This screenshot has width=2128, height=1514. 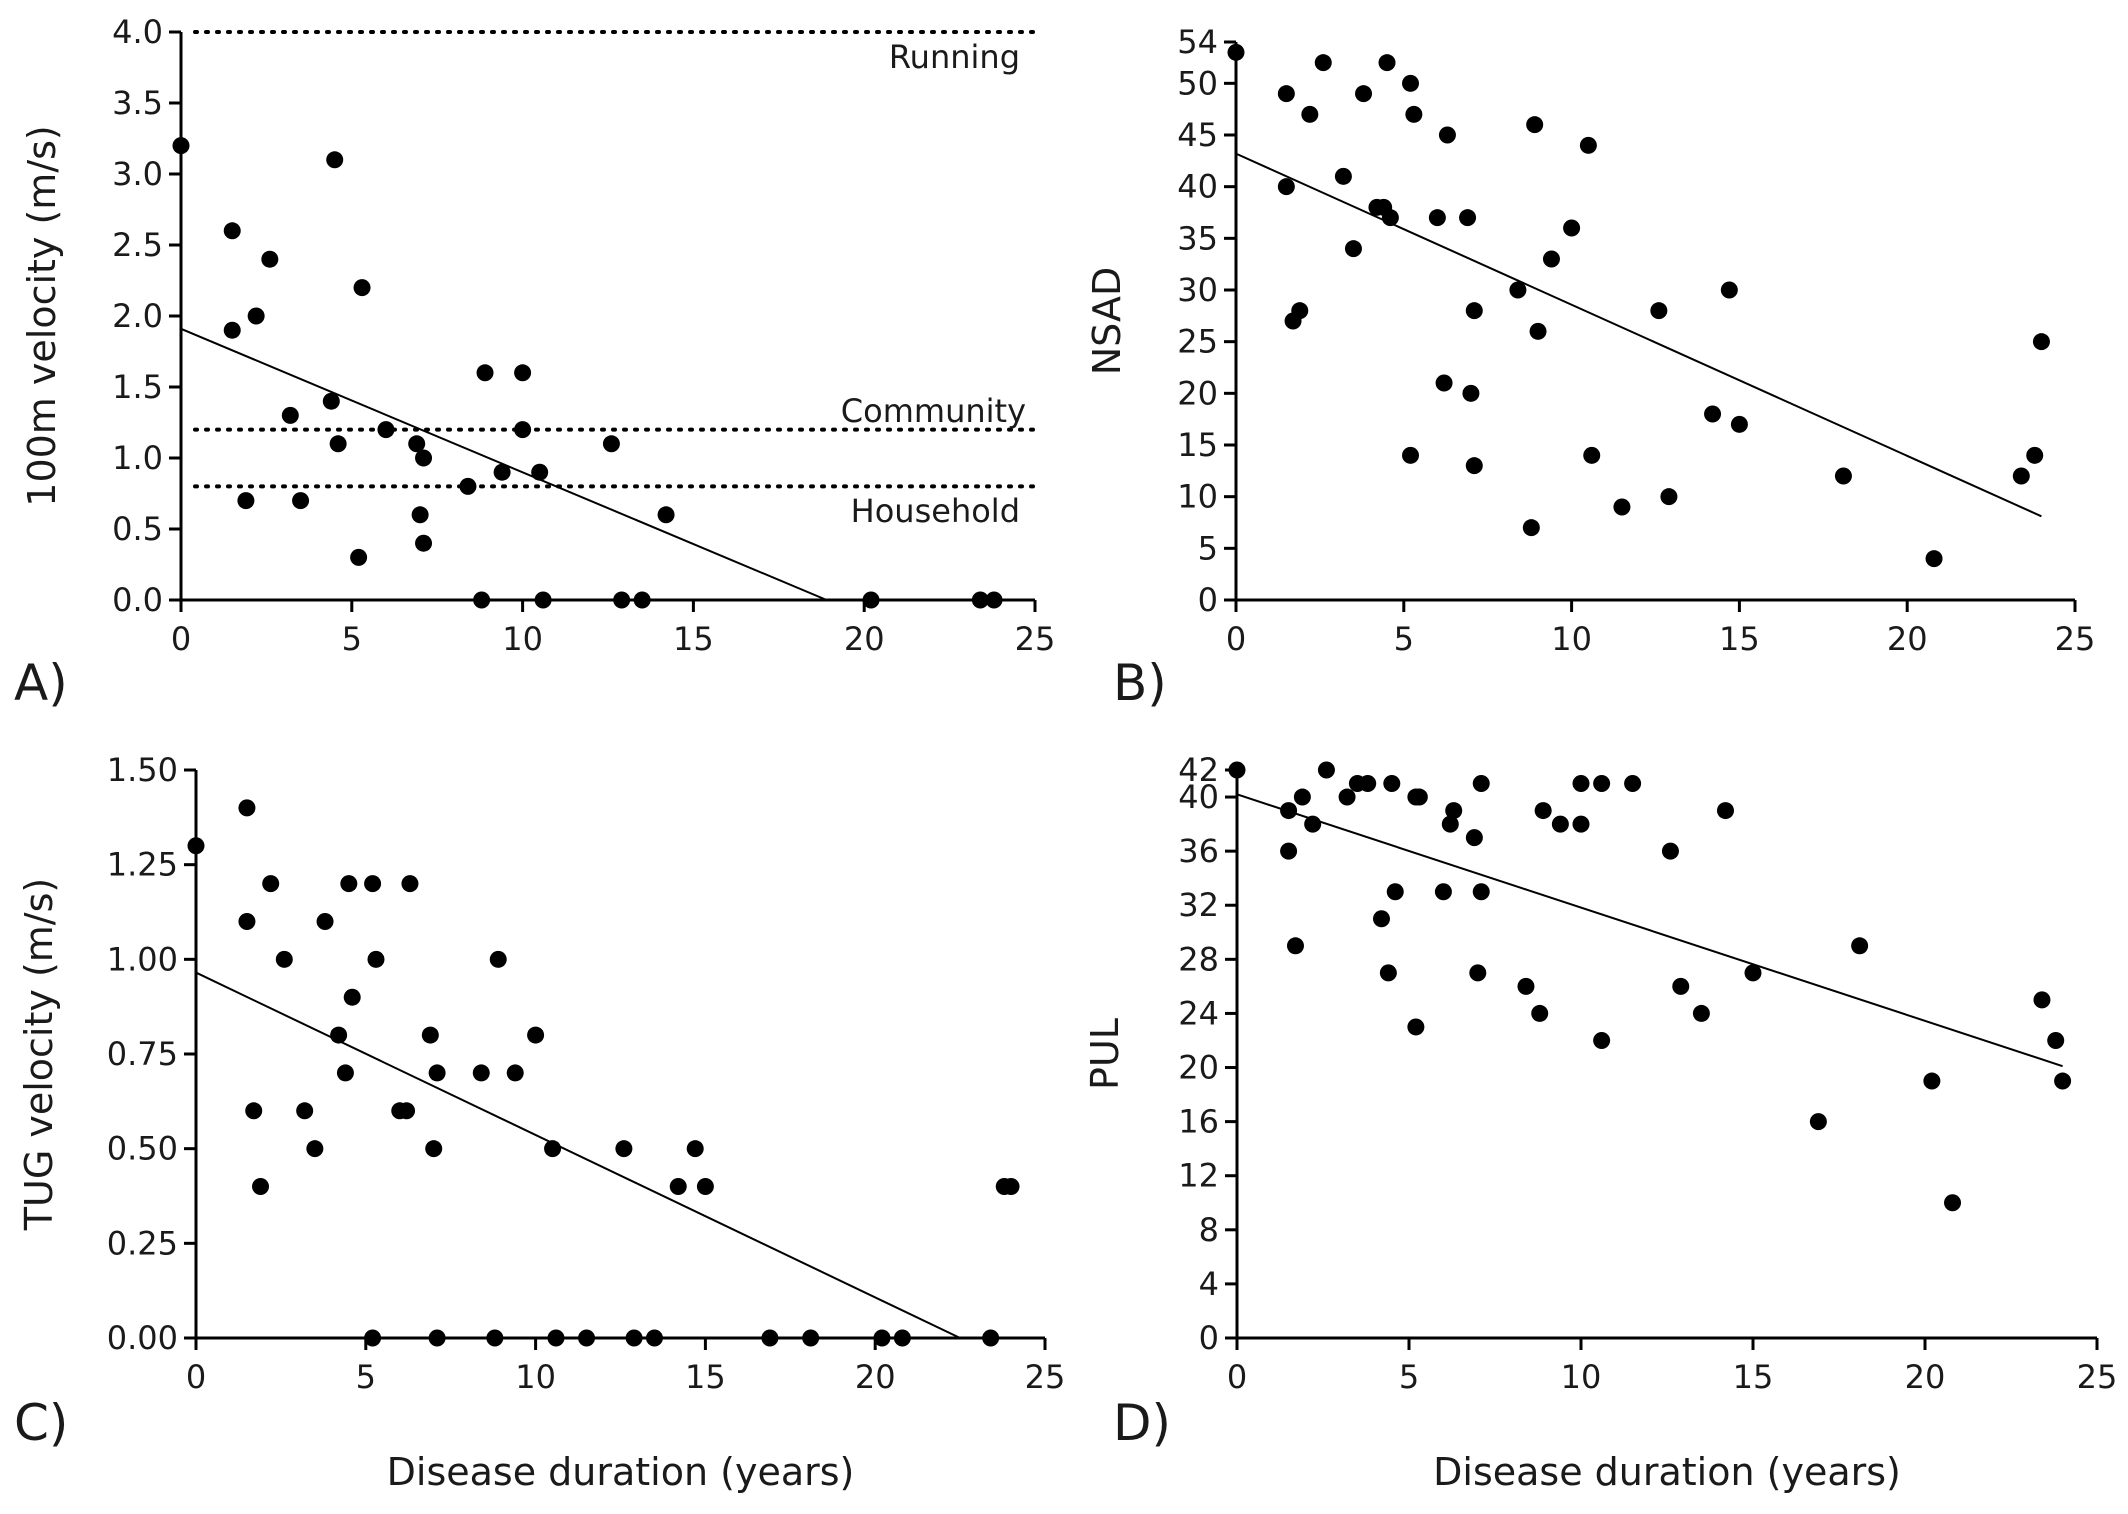 What do you see at coordinates (1197, 83) in the screenshot?
I see `y-tick-label: 50` at bounding box center [1197, 83].